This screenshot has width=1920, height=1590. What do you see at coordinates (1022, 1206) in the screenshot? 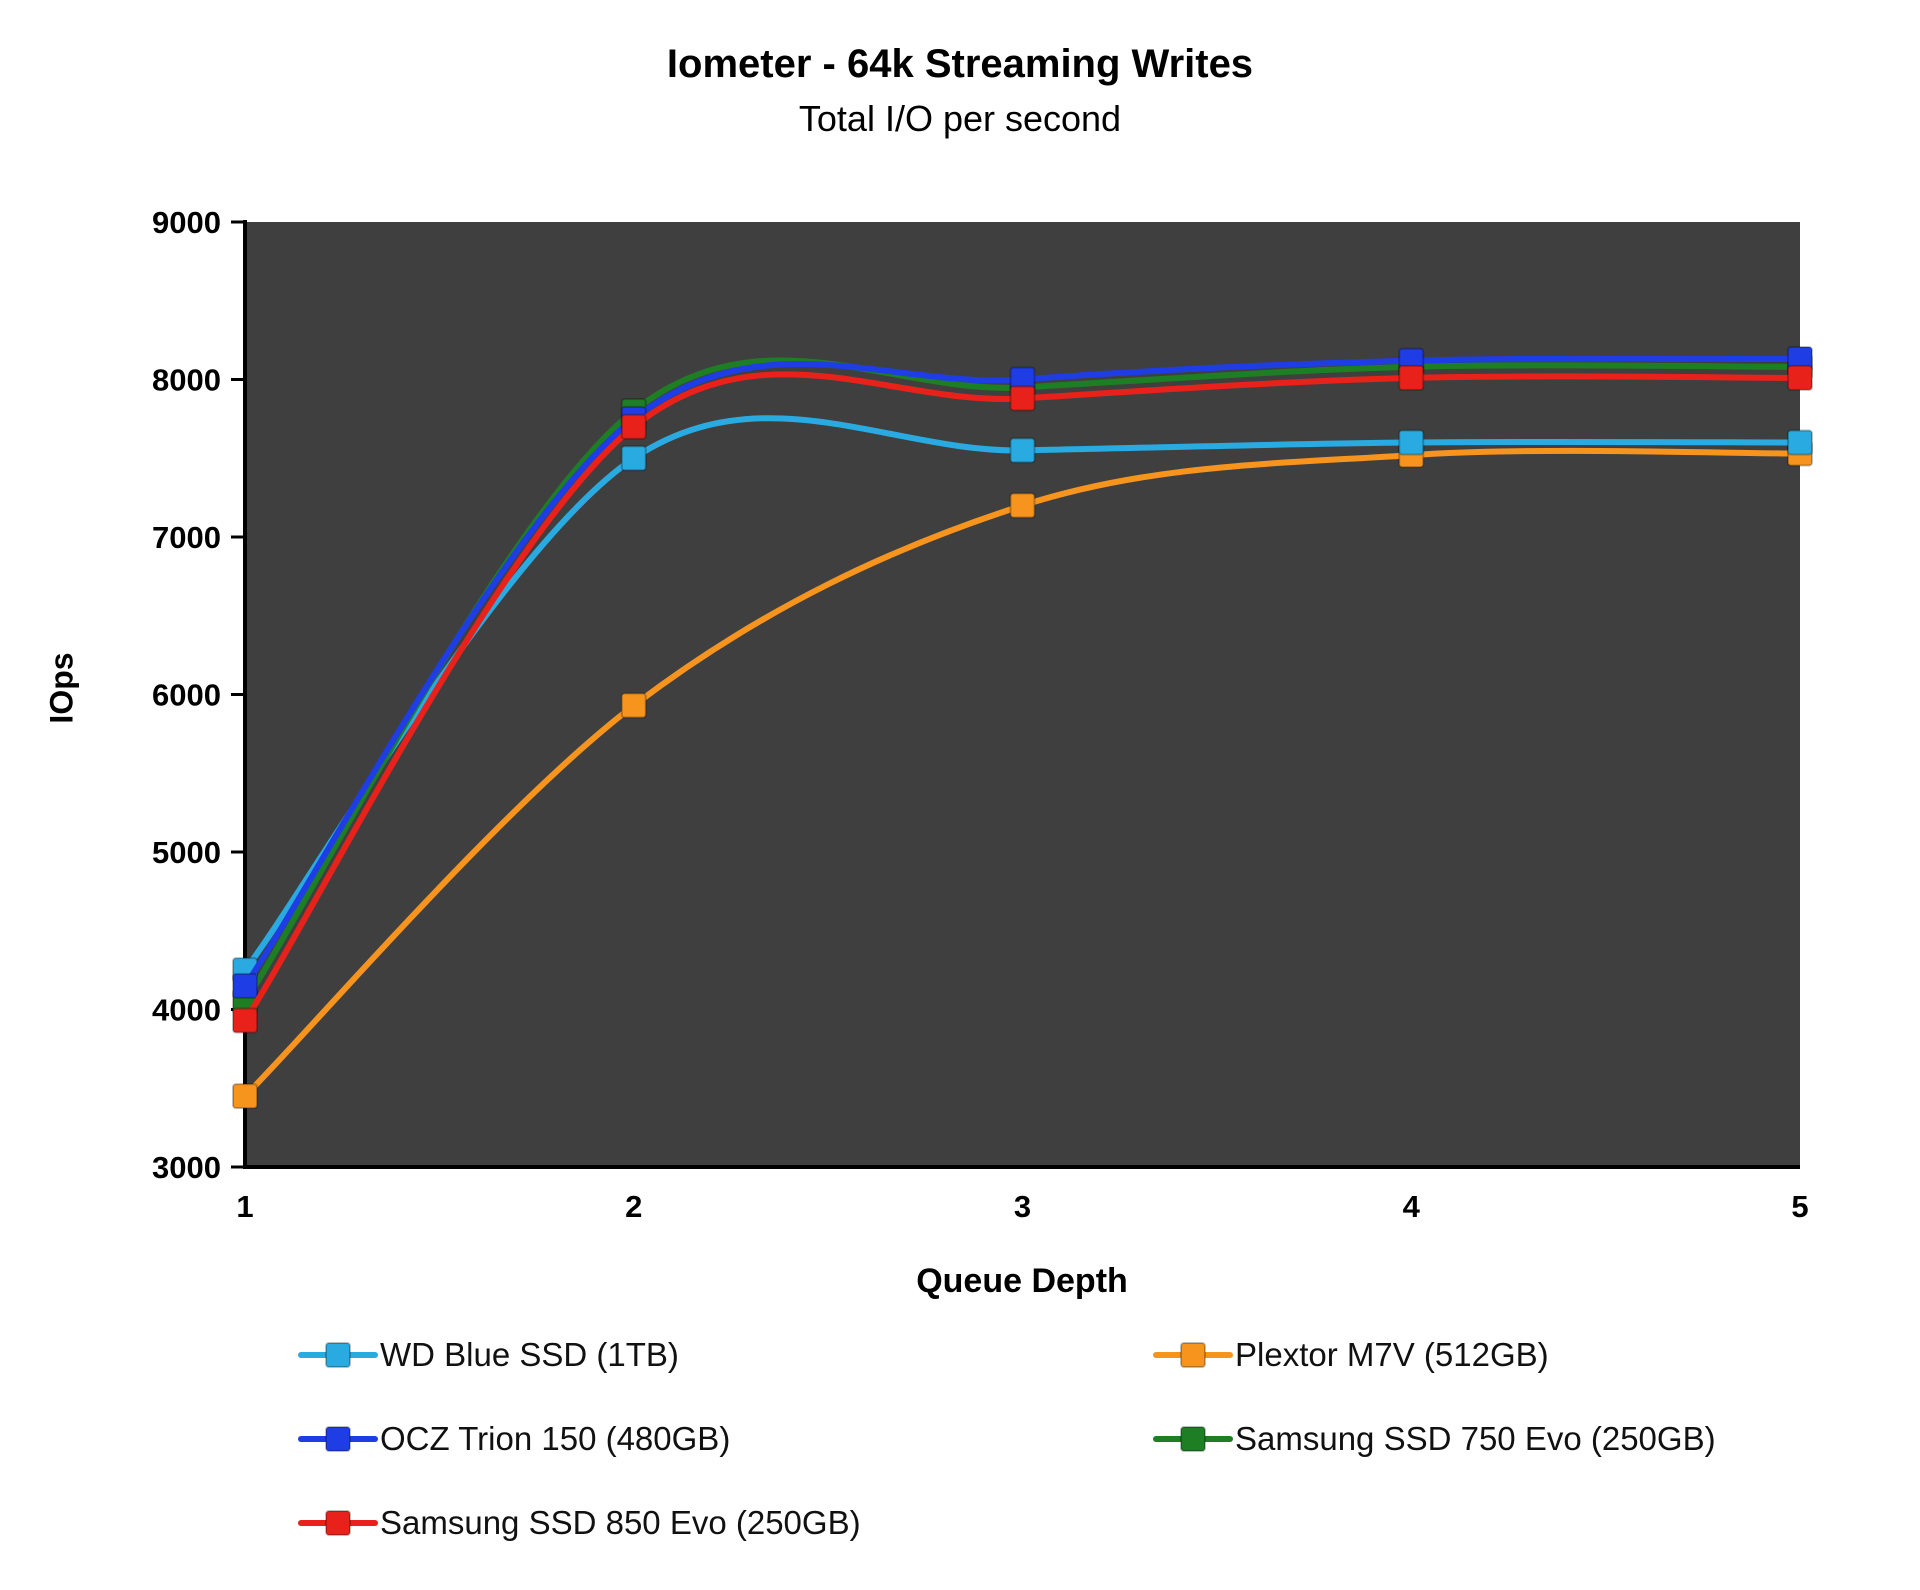
I see `x-tick-label: 3` at bounding box center [1022, 1206].